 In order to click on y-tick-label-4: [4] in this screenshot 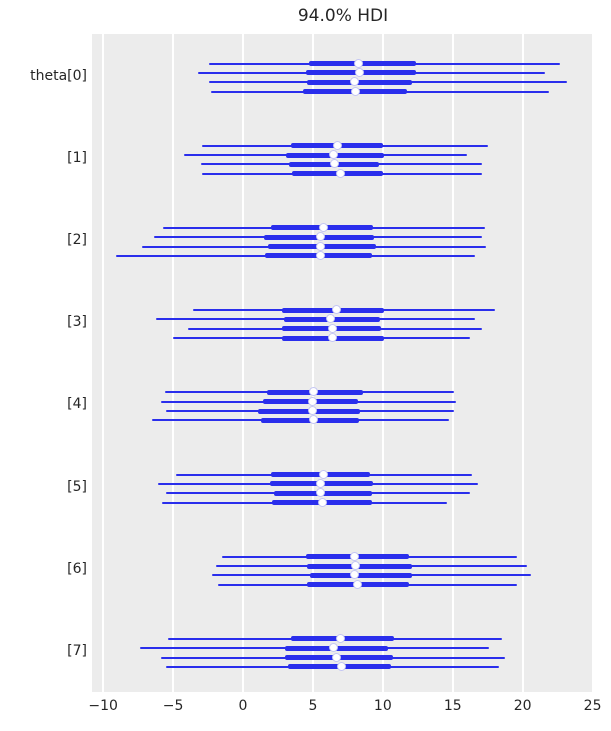, I will do `click(77, 404)`.